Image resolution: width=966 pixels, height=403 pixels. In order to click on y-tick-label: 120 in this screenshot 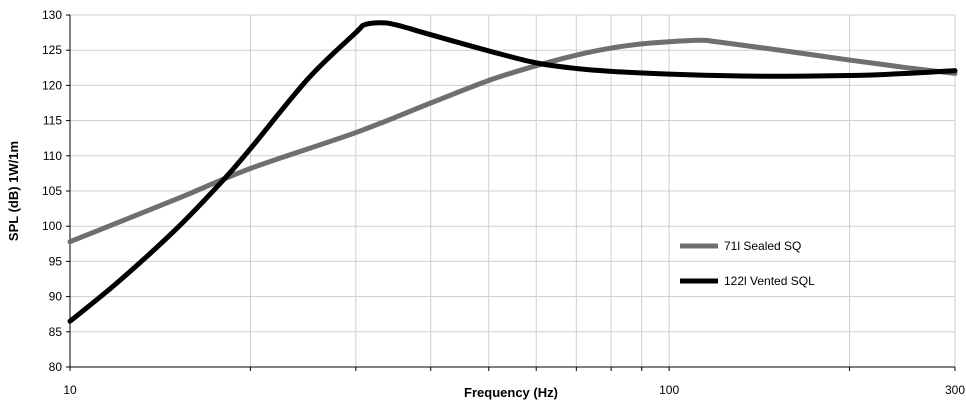, I will do `click(52, 85)`.